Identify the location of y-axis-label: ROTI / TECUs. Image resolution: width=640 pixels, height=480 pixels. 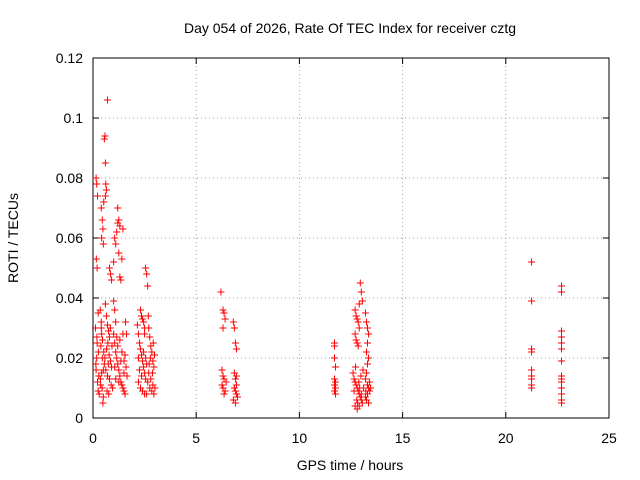
(13, 238).